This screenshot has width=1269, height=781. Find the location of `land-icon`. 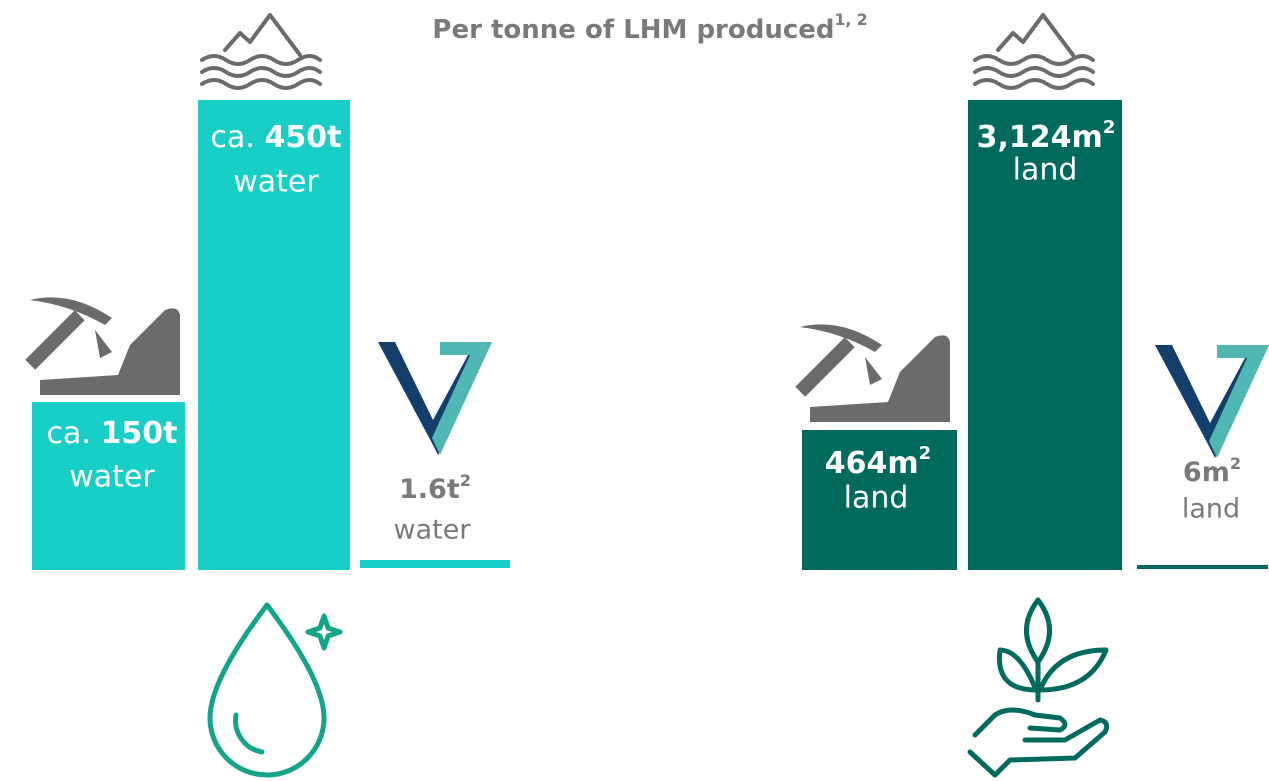

land-icon is located at coordinates (1038, 687).